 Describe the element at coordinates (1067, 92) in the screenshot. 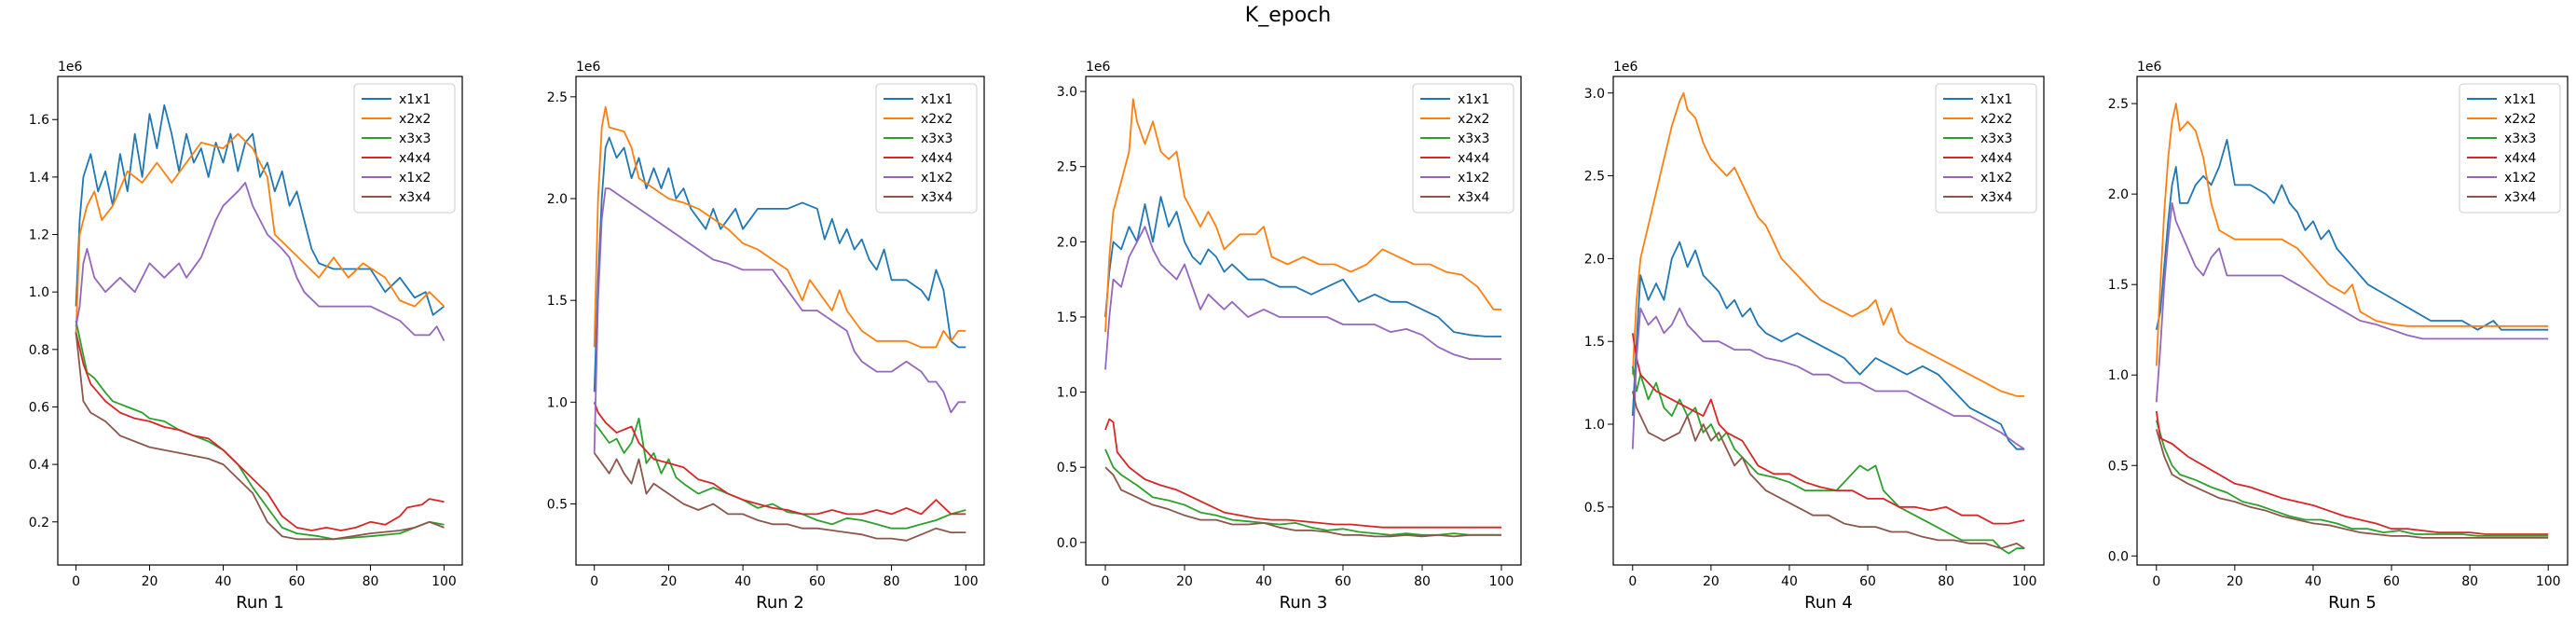

I see `y-tick-label: 3.0` at that location.